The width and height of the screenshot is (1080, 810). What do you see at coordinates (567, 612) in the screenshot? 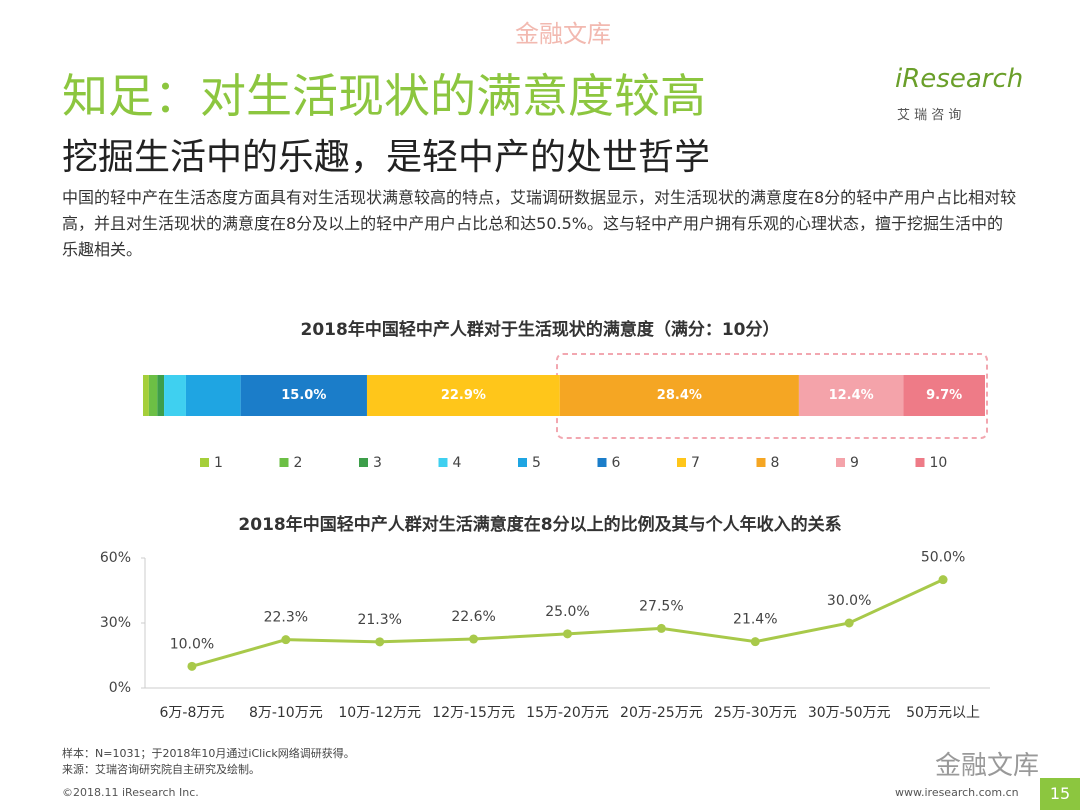
I see `data-label: 25.0%` at bounding box center [567, 612].